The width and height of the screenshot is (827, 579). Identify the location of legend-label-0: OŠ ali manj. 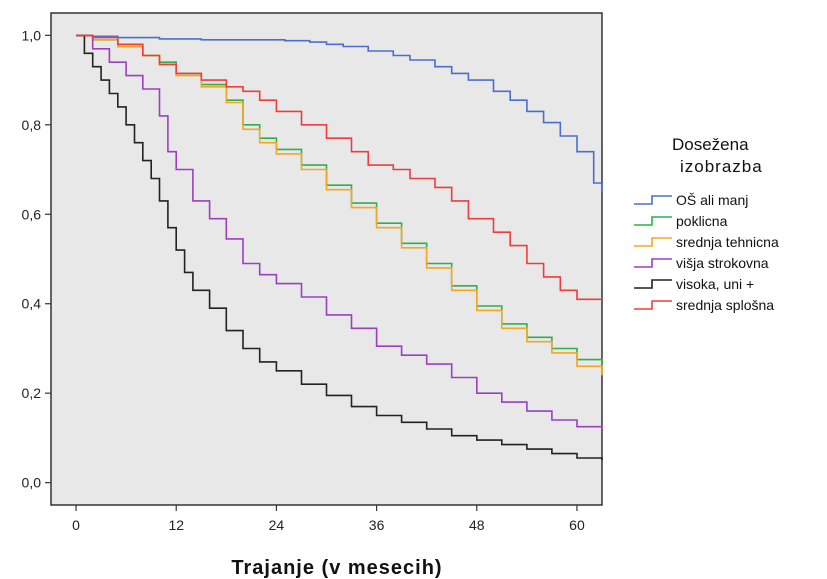
(712, 200).